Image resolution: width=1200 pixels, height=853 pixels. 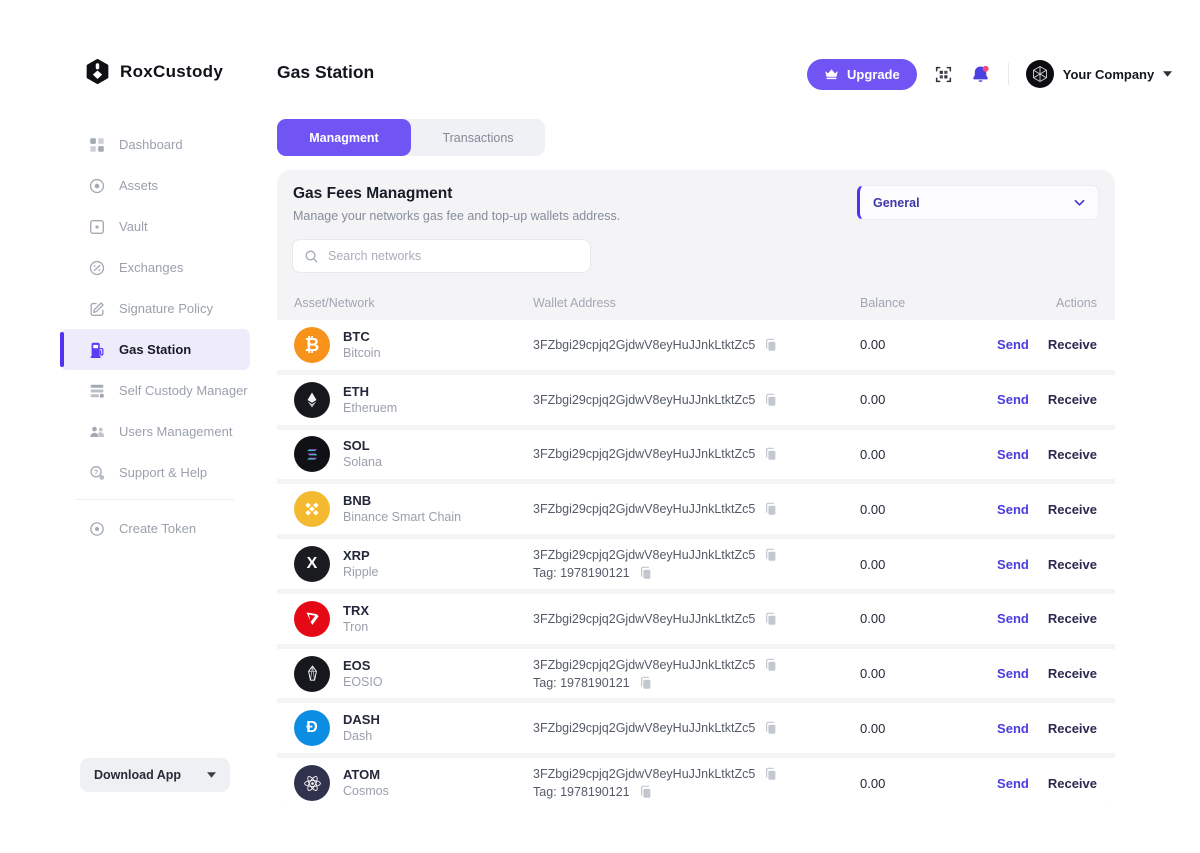 I want to click on asset-network: Binance Smart Chain, so click(x=402, y=517).